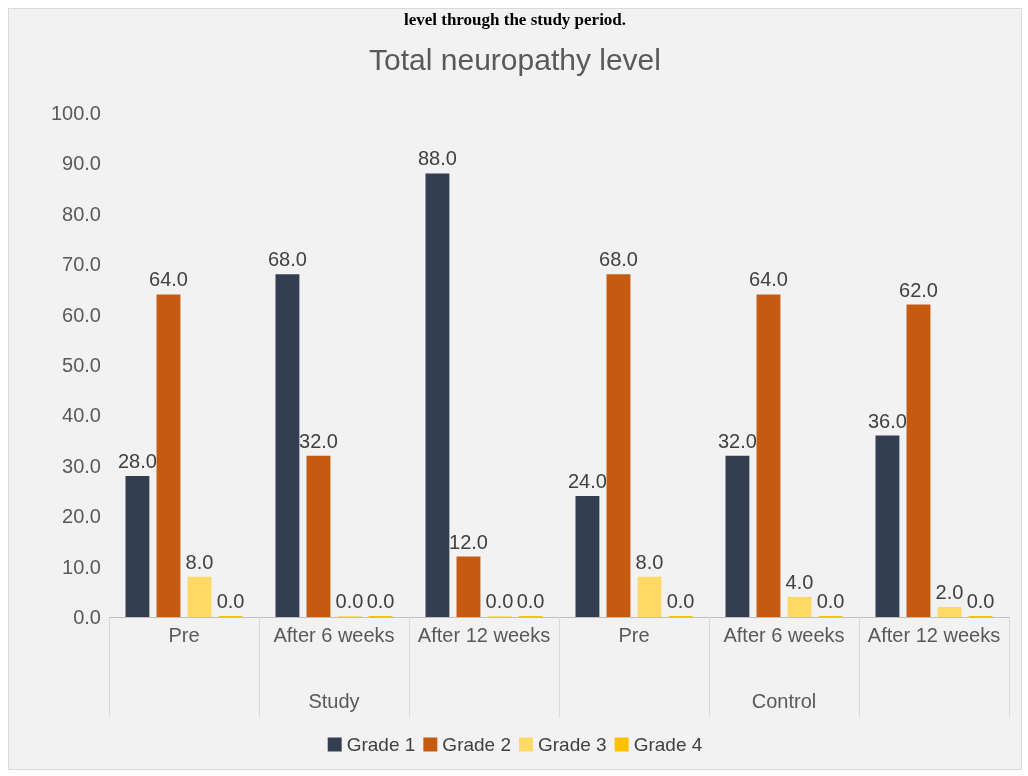  I want to click on y-tick-label: 50.0, so click(81, 365).